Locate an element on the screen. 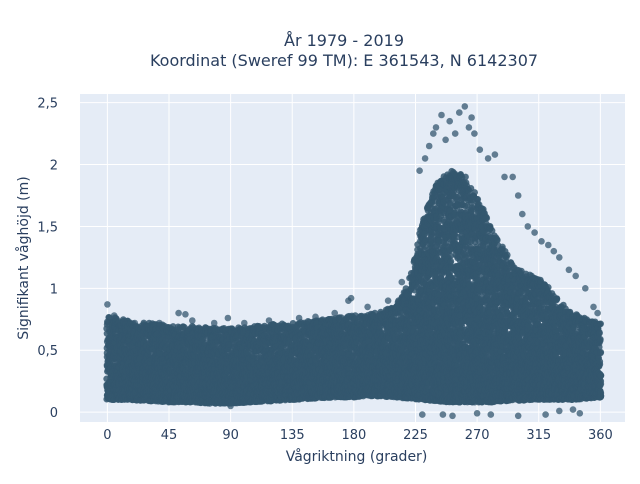 This screenshot has height=484, width=640. chart-title-line-1: År 1979 - 2019 is located at coordinates (344, 40).